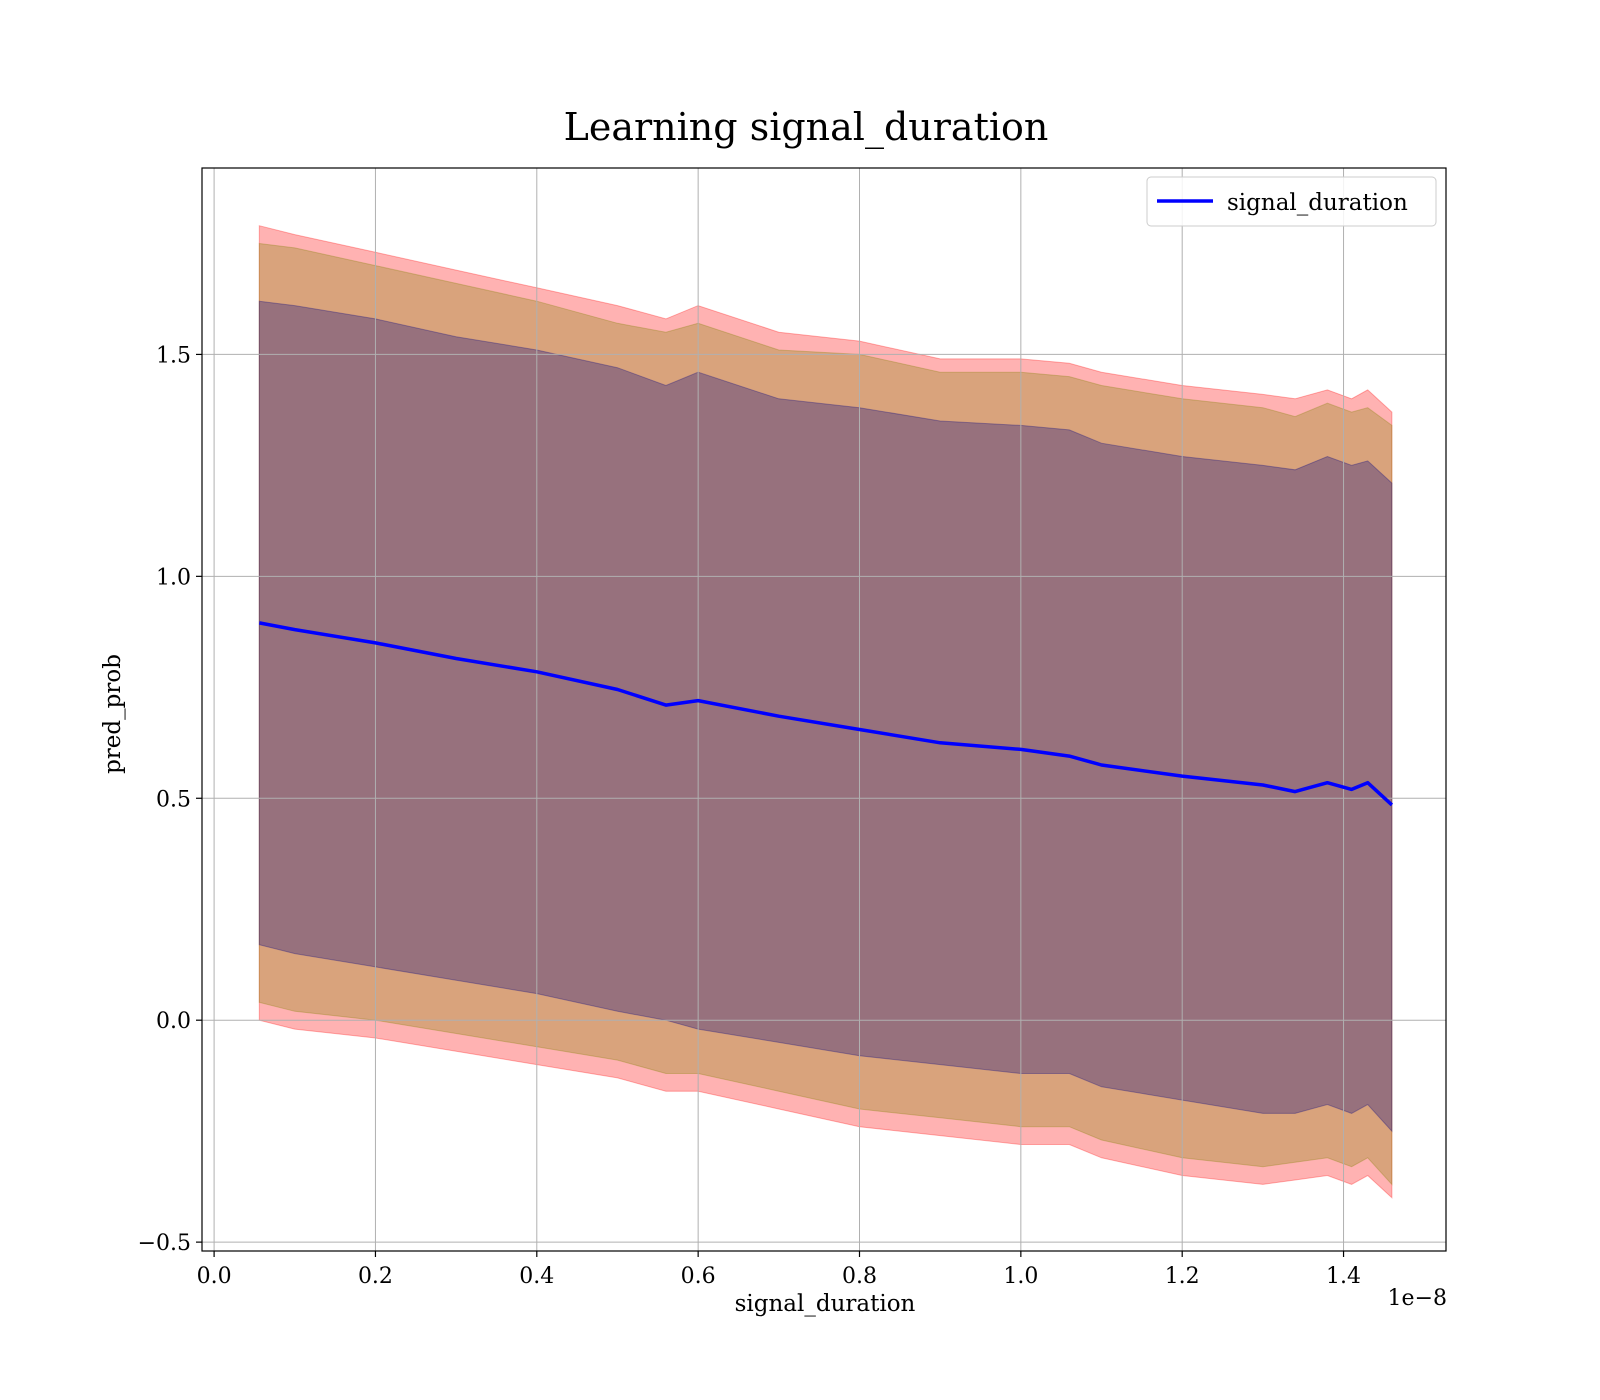 The image size is (1600, 1400). What do you see at coordinates (173, 355) in the screenshot?
I see `y-tick-label-4: 1.5` at bounding box center [173, 355].